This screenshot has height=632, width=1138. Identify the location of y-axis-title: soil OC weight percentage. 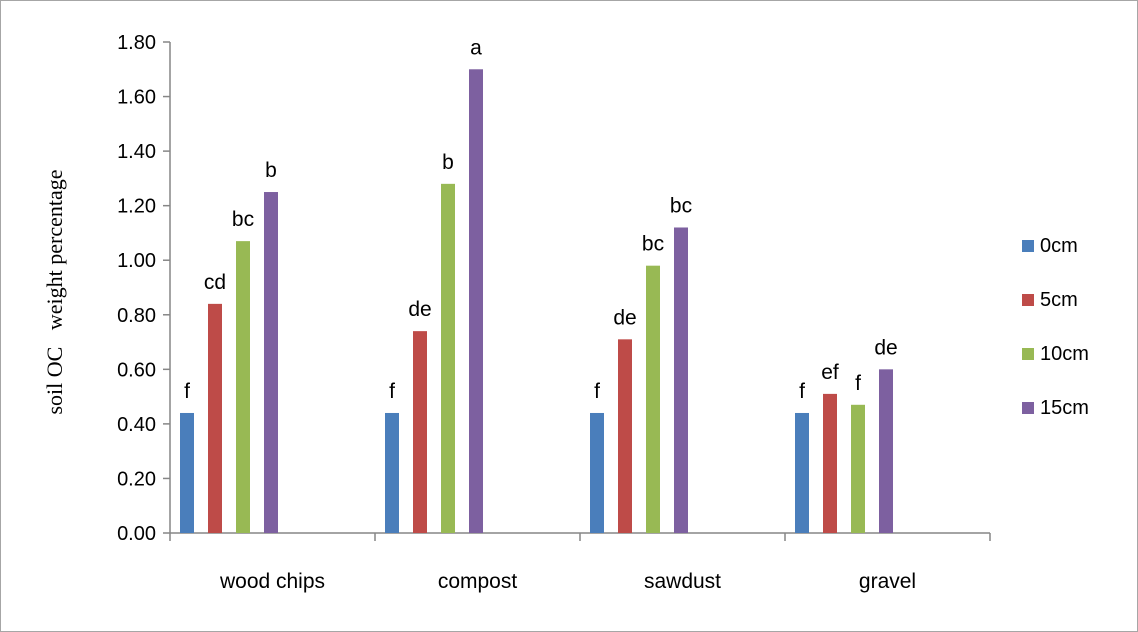
(54, 292).